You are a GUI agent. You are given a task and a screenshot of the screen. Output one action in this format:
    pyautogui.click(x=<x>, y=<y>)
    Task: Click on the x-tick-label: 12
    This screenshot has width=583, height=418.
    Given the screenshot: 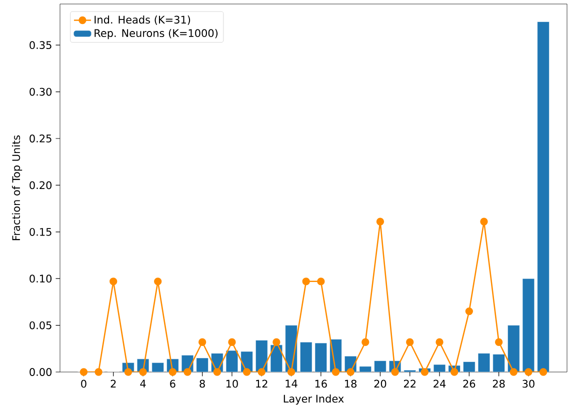 What is the action you would take?
    pyautogui.click(x=262, y=384)
    